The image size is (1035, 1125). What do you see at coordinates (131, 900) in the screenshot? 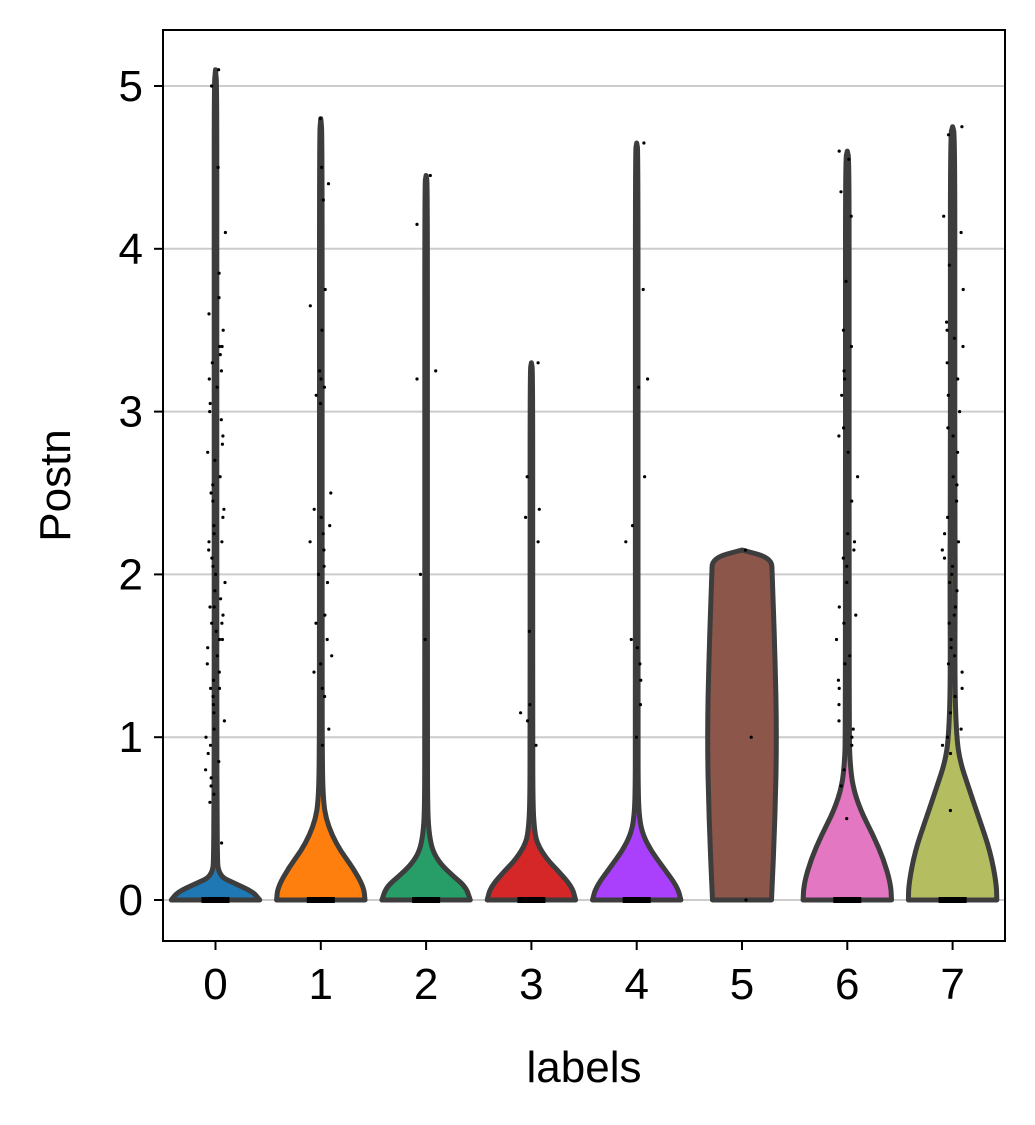
I see `y-tick-label-0: 0` at bounding box center [131, 900].